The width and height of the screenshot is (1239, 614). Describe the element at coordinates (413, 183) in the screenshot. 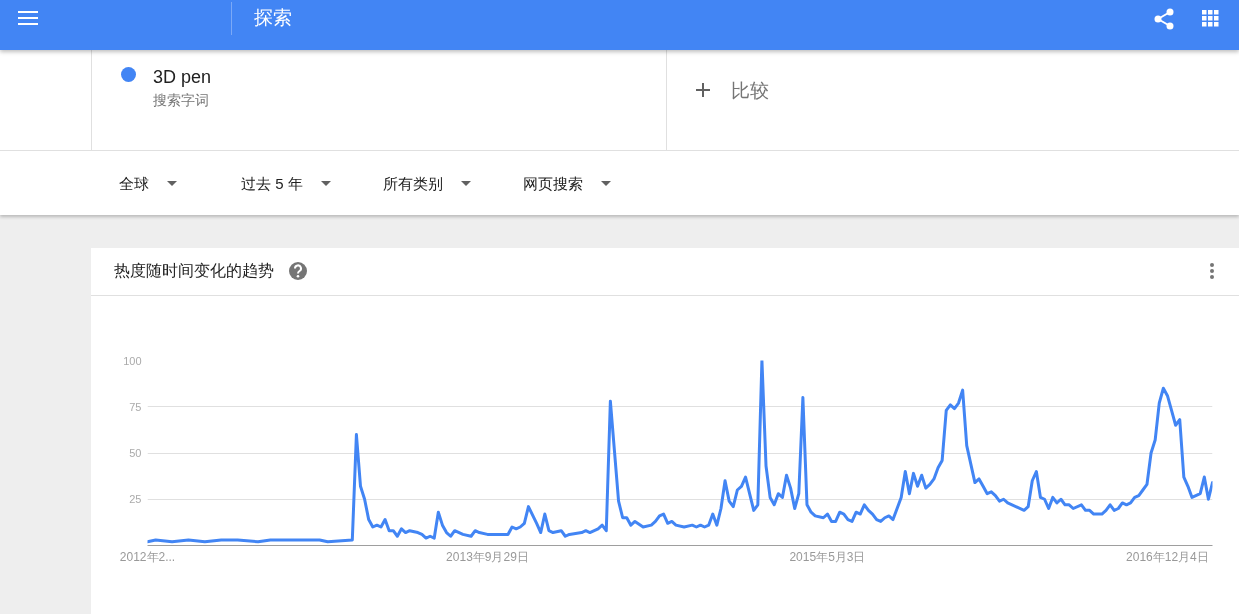

I see `text: 所有类别` at that location.